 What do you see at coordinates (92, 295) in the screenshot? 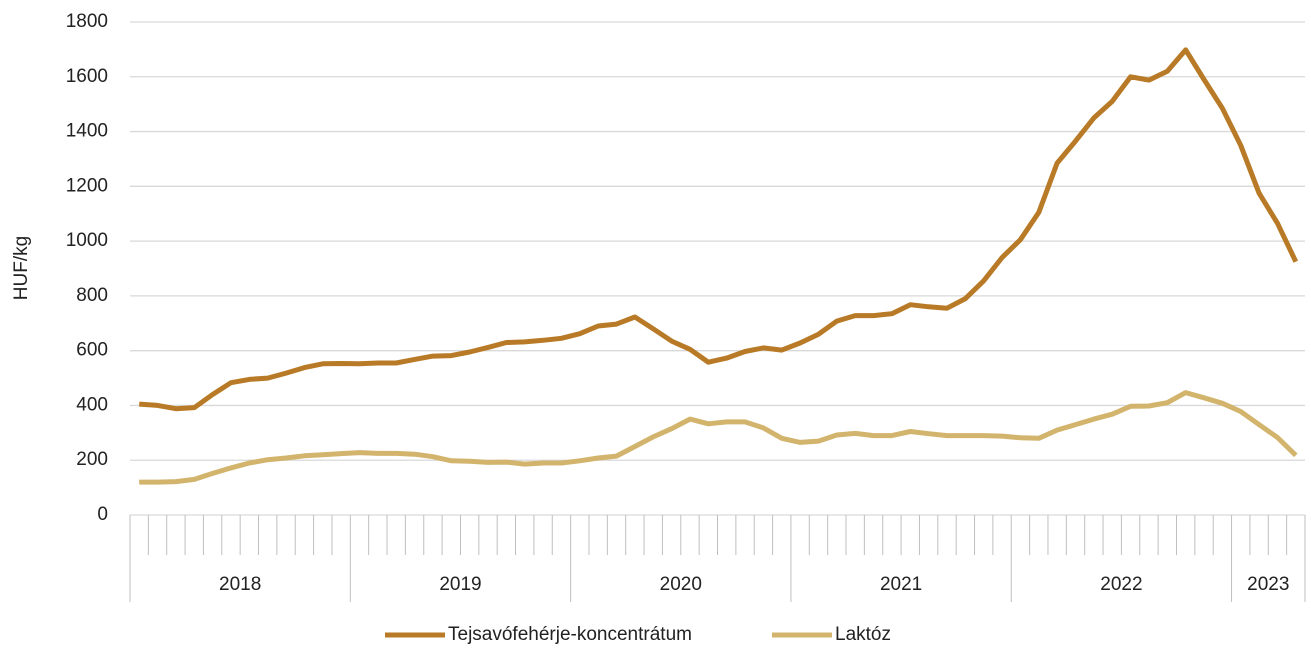
I see `y-tick-label: 800` at bounding box center [92, 295].